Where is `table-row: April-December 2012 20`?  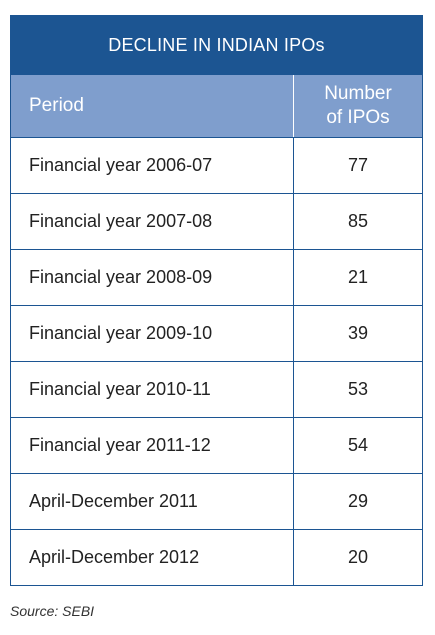
table-row: April-December 2012 20 is located at coordinates (216, 557).